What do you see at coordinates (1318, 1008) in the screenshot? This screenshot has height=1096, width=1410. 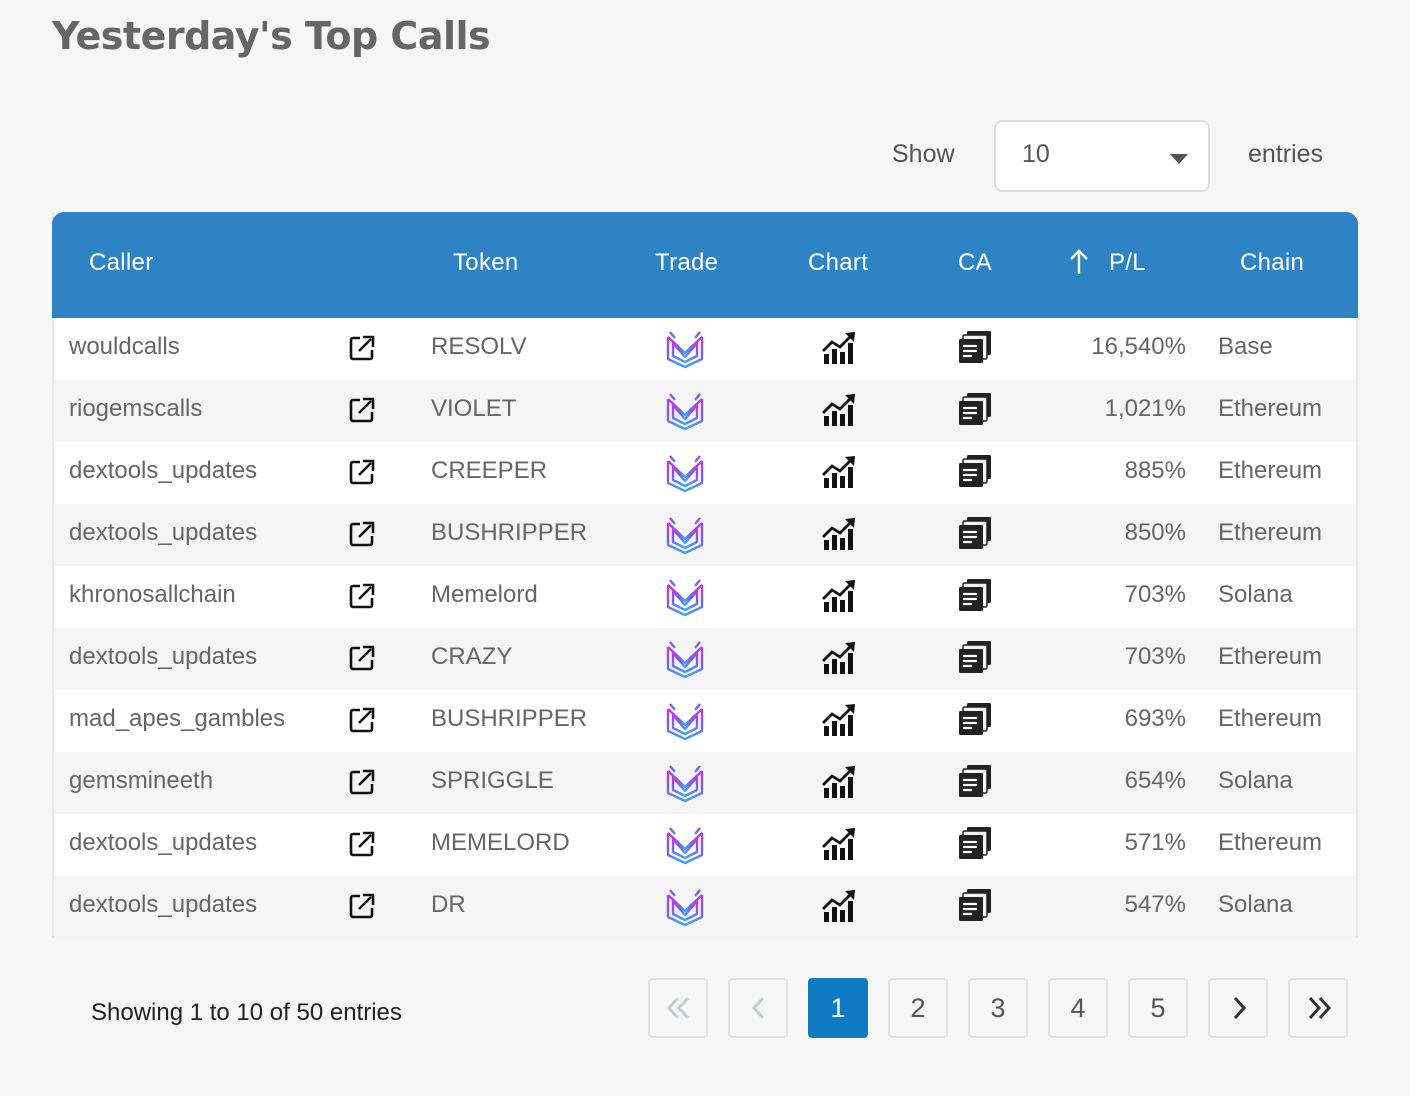 I see `last-page-button` at bounding box center [1318, 1008].